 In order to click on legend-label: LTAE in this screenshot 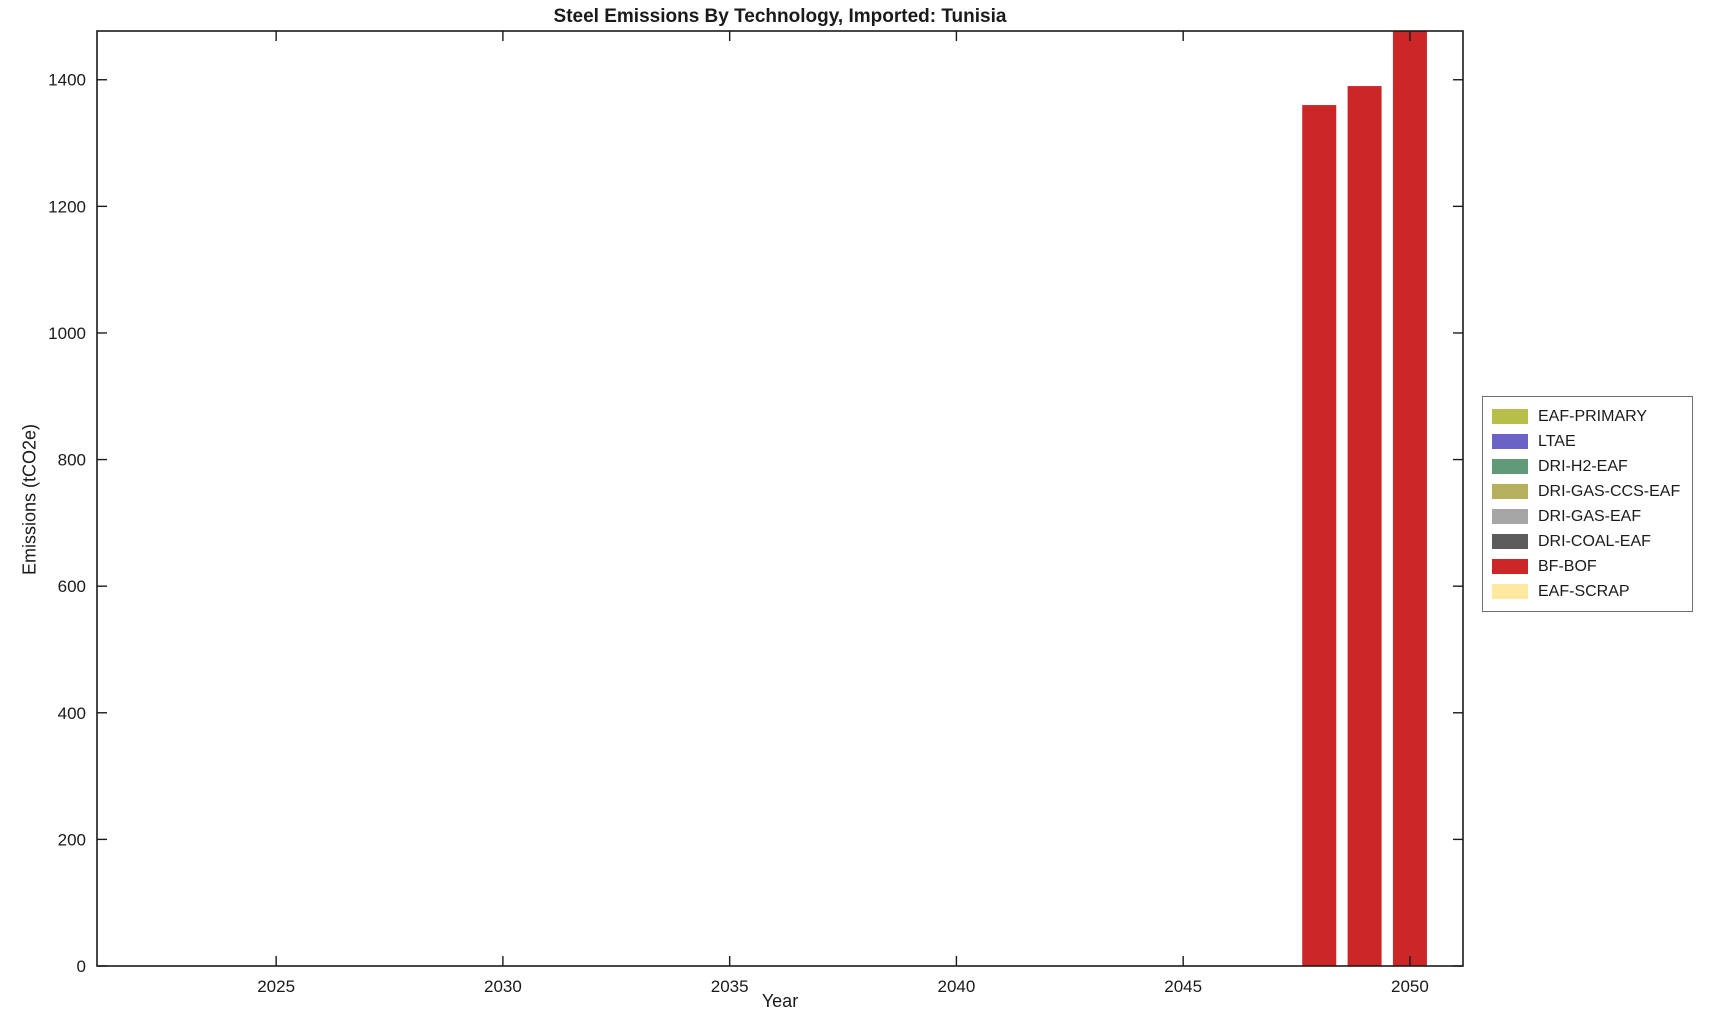, I will do `click(1557, 441)`.